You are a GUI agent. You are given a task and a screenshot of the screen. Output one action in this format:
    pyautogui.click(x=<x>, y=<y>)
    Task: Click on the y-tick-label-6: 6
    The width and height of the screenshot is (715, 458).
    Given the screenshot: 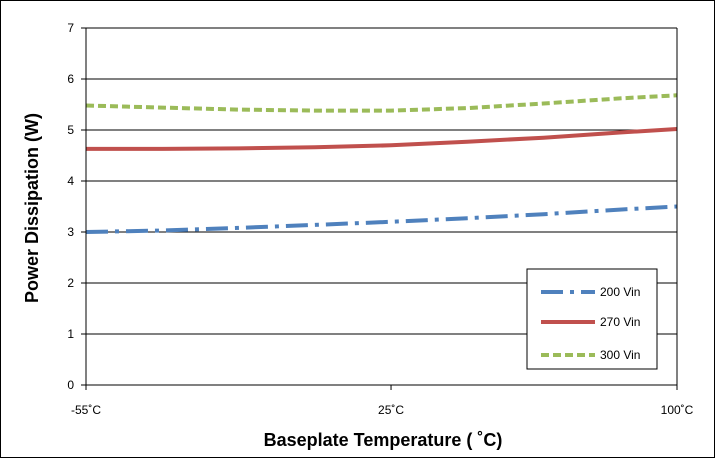 What is the action you would take?
    pyautogui.click(x=70, y=79)
    